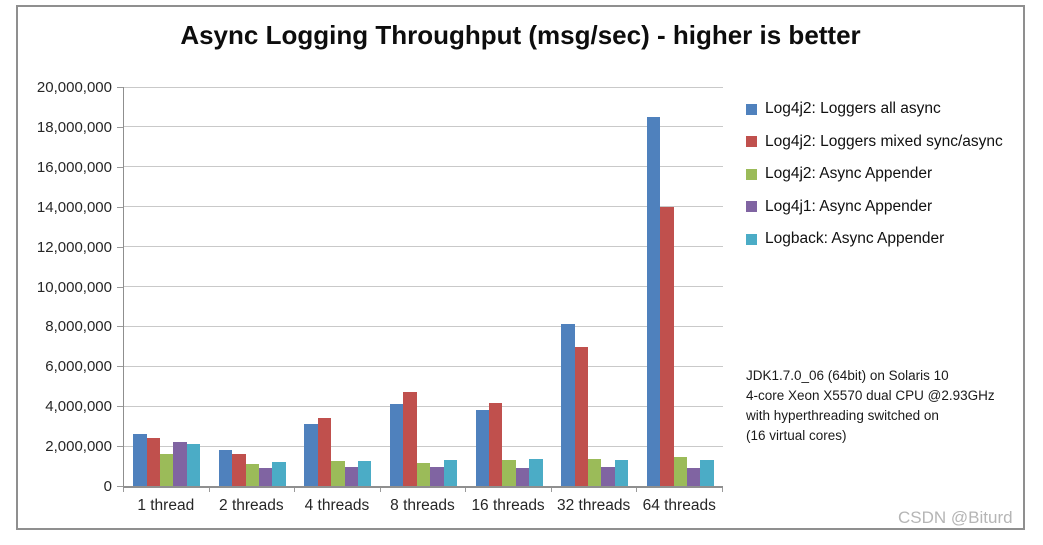  I want to click on bar-log4j2-loggers-all-async-16-threads, so click(482, 448).